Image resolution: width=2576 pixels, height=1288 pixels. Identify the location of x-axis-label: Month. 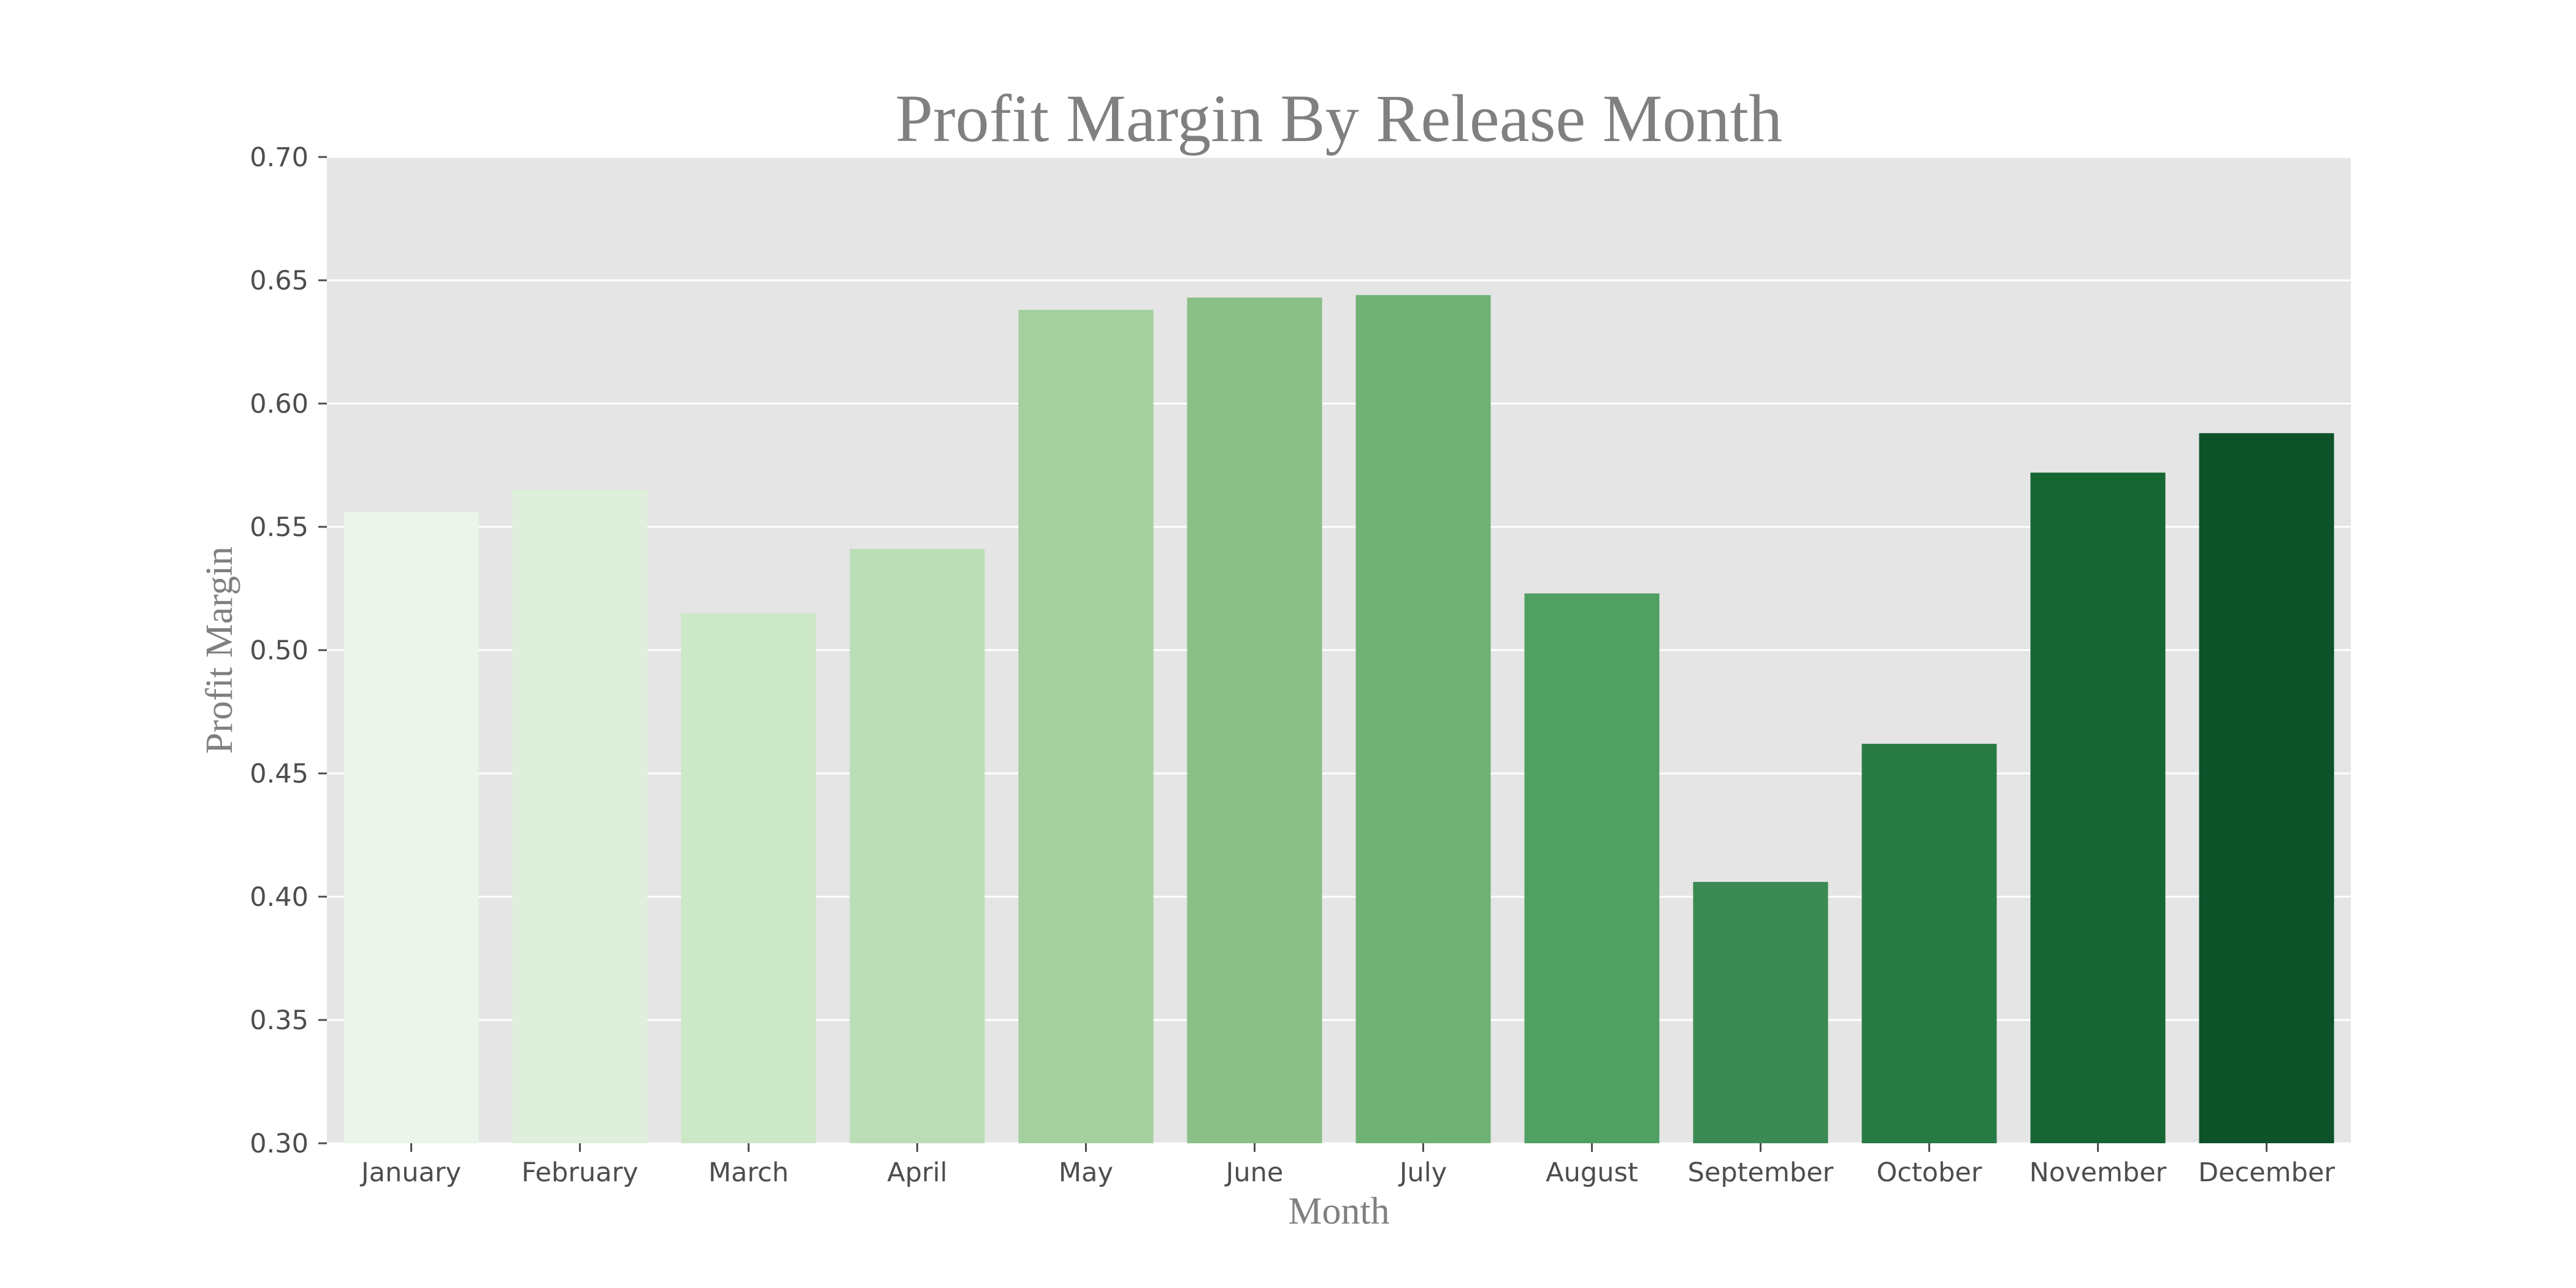
(1338, 1211).